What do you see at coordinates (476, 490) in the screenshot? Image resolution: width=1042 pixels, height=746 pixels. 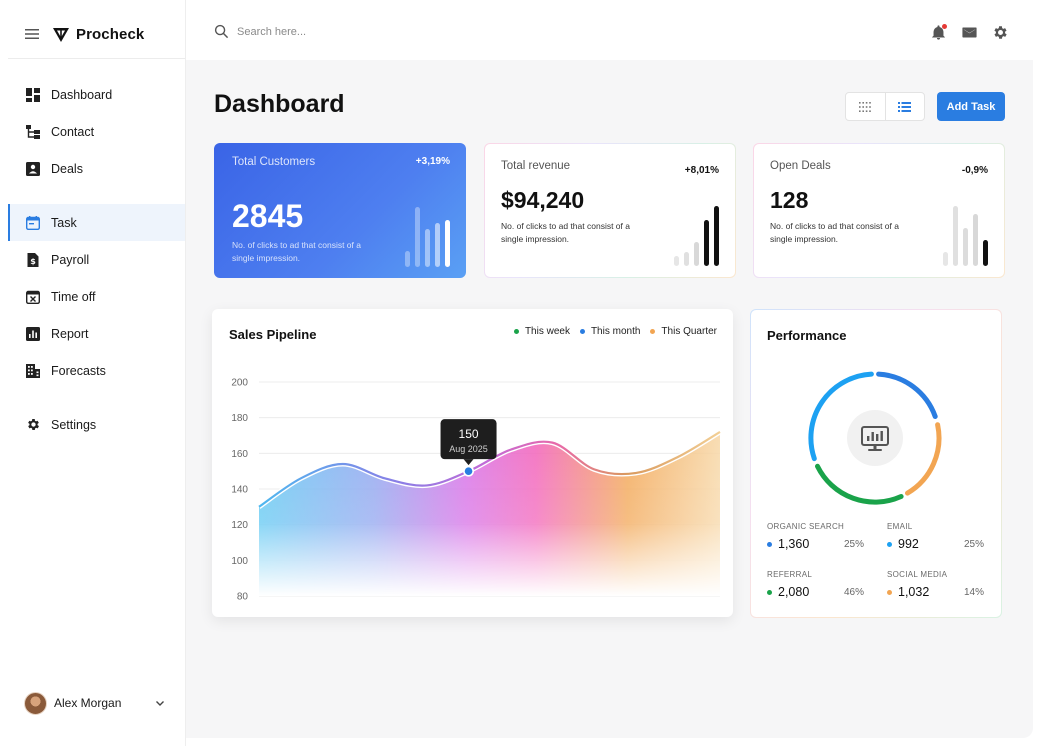 I see `sales-pipeline-chart: 200 180 160 140 120 100 80 150 Aug 2025` at bounding box center [476, 490].